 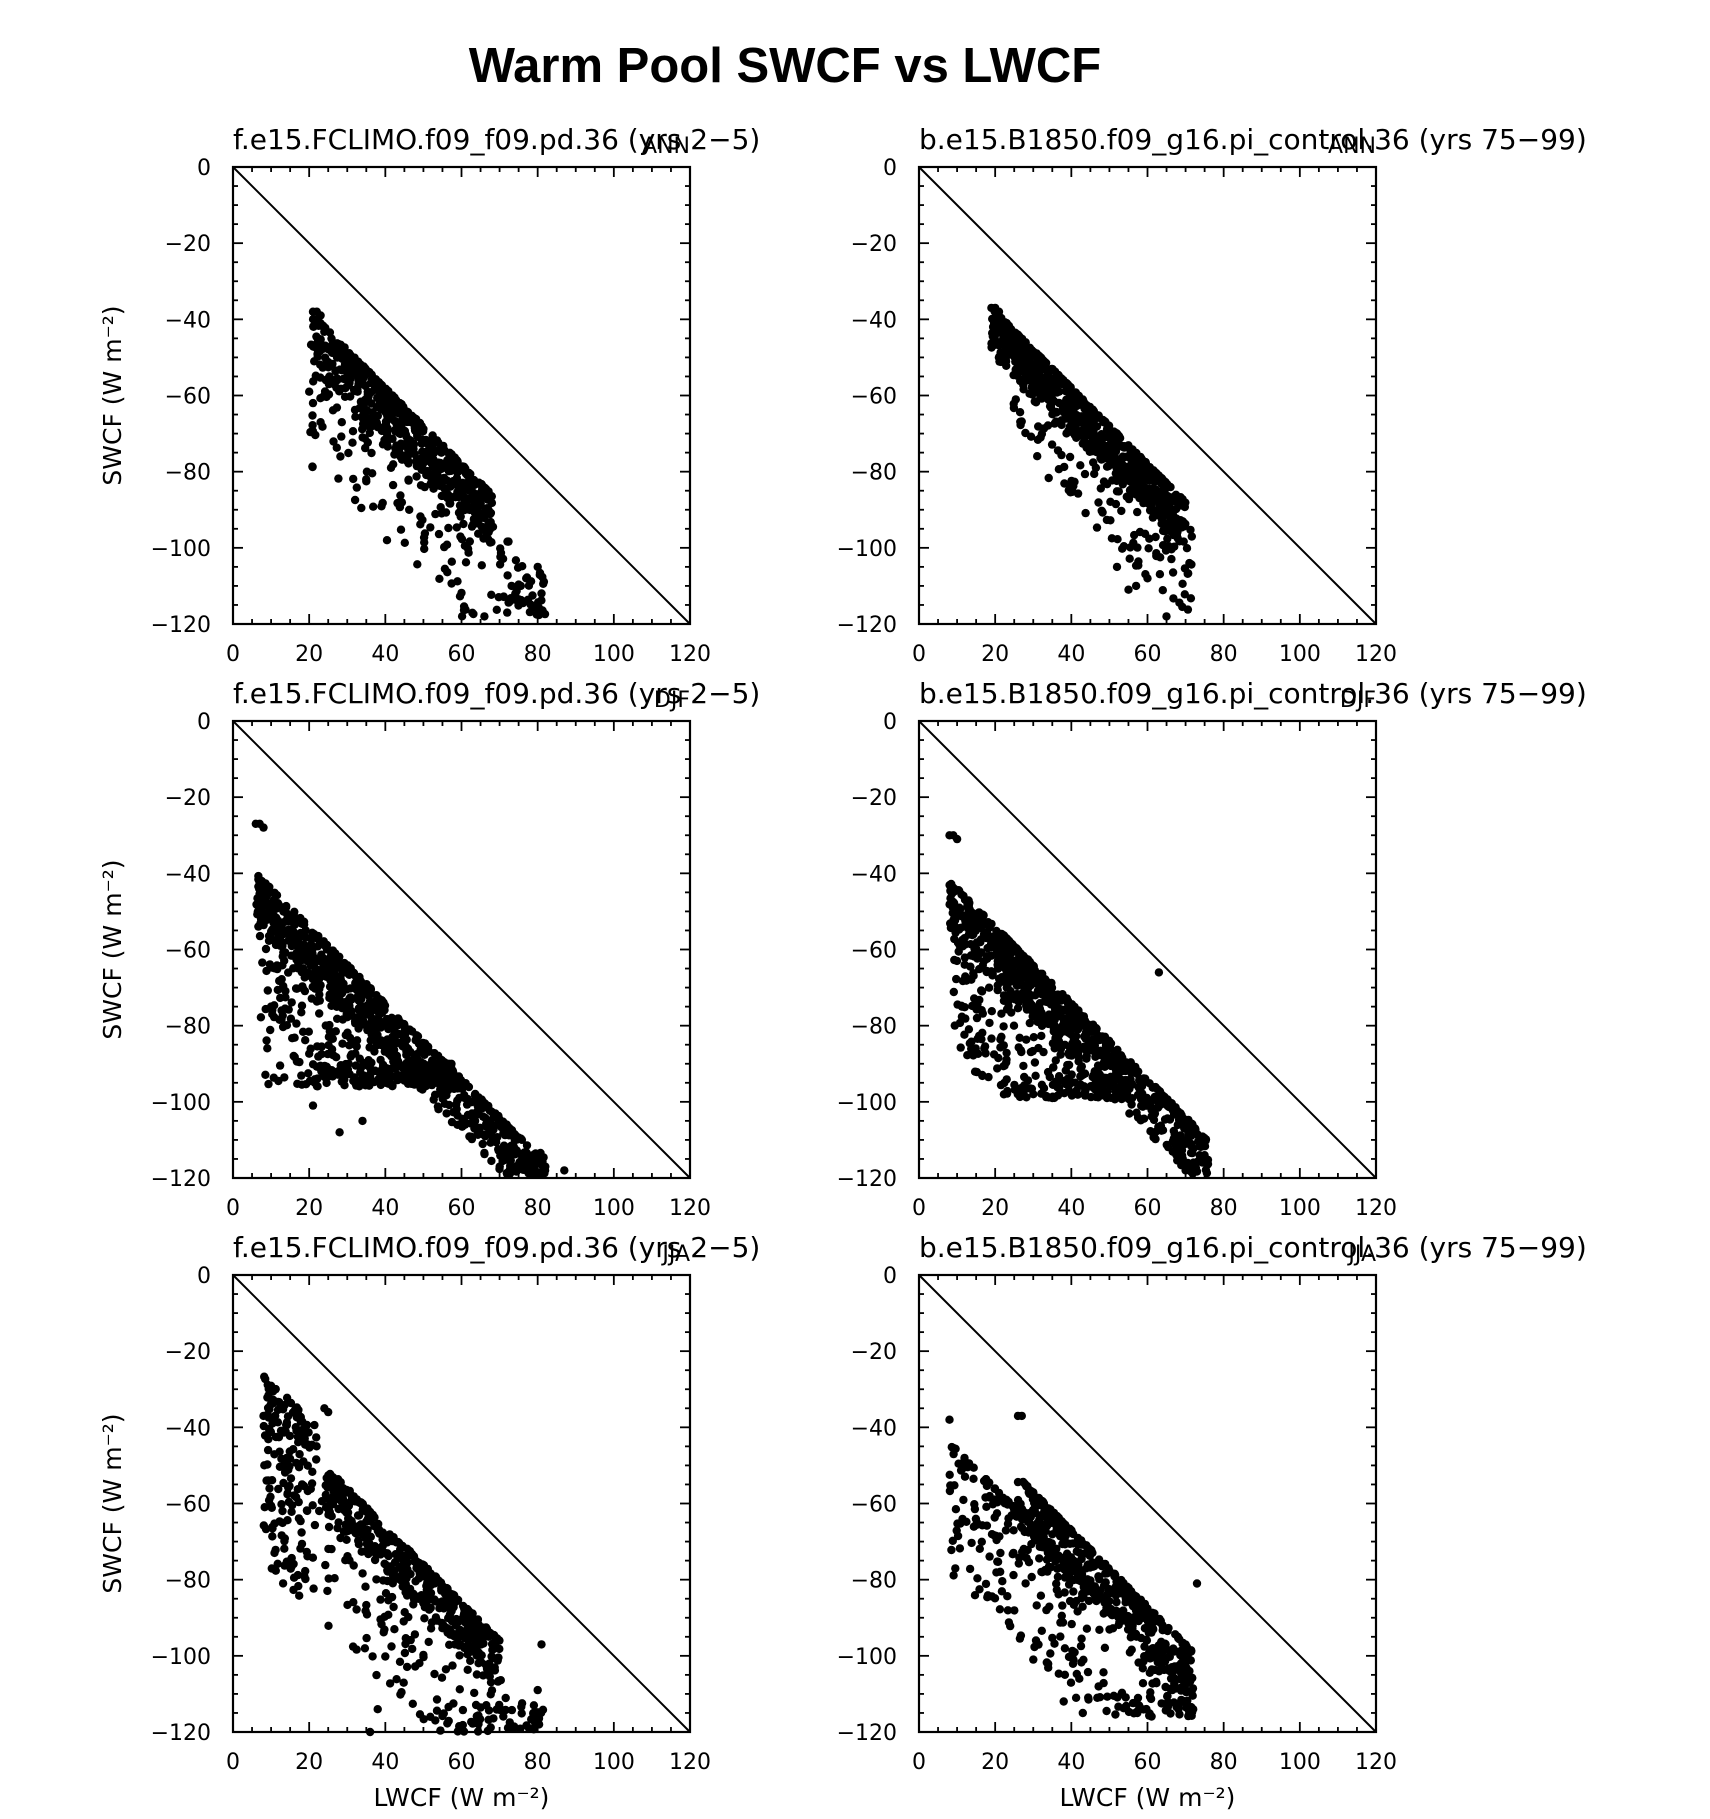 I want to click on scatter-points, so click(x=427, y=464).